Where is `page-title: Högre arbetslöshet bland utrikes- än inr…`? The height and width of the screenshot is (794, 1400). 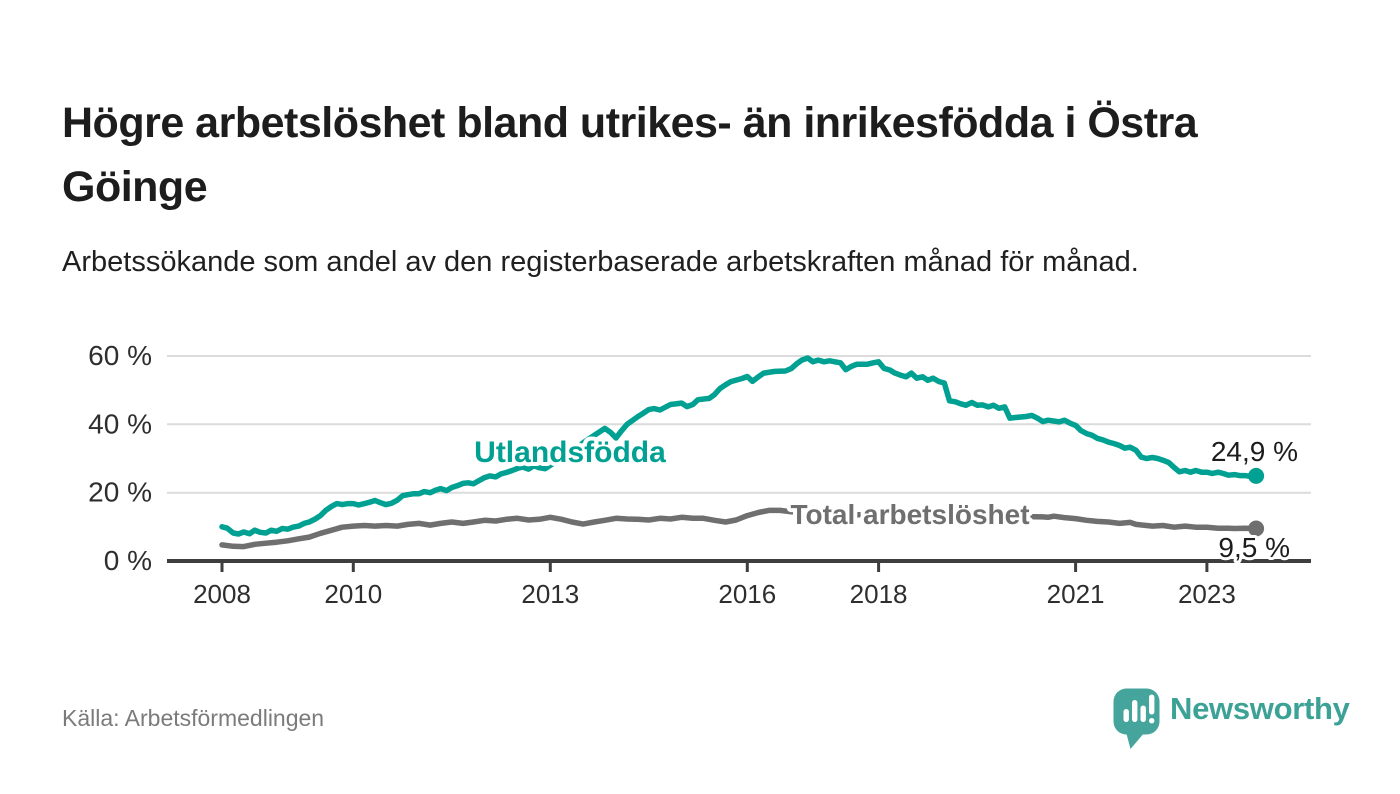 page-title: Högre arbetslöshet bland utrikes- än inr… is located at coordinates (630, 155).